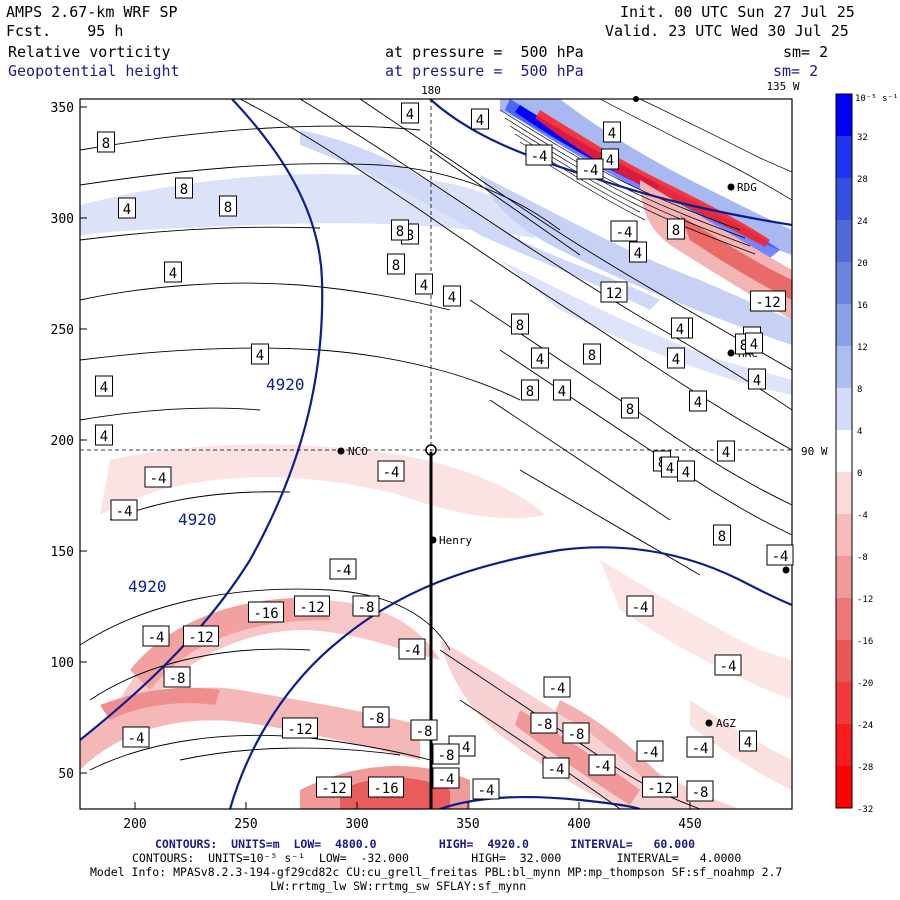 The width and height of the screenshot is (900, 900). What do you see at coordinates (285, 384) in the screenshot?
I see `height-label: 4920` at bounding box center [285, 384].